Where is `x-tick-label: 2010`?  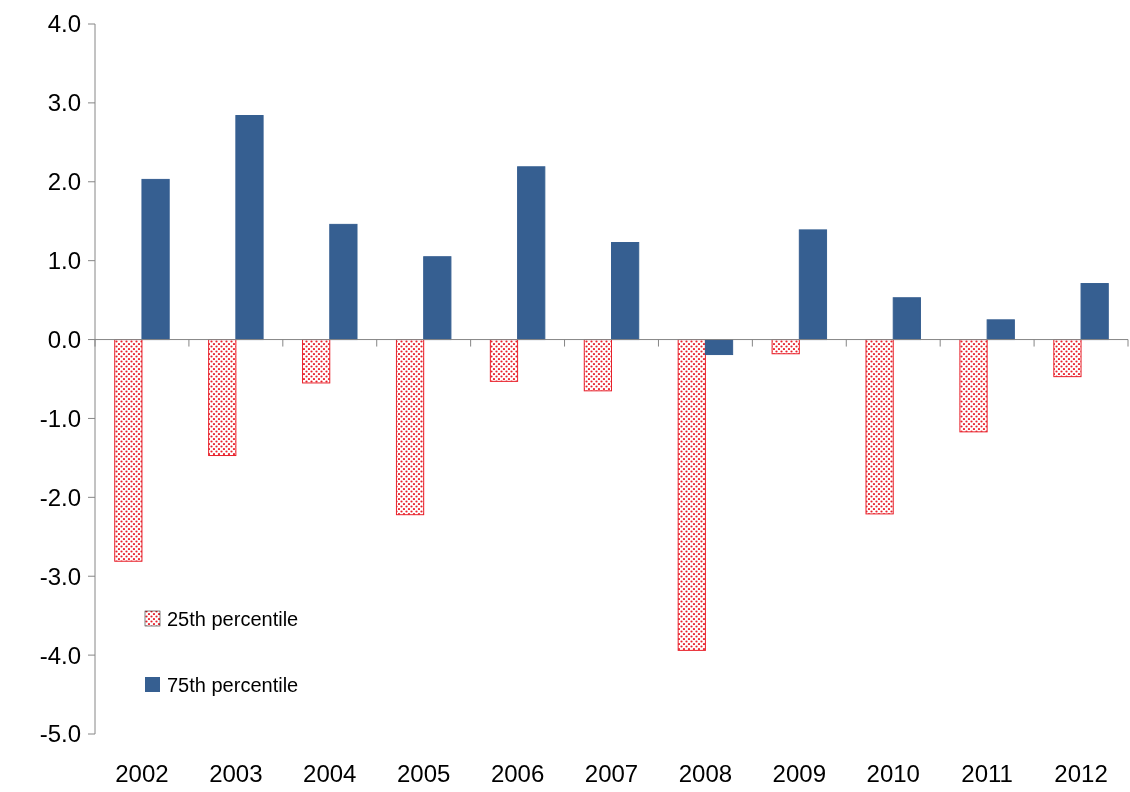
x-tick-label: 2010 is located at coordinates (893, 773).